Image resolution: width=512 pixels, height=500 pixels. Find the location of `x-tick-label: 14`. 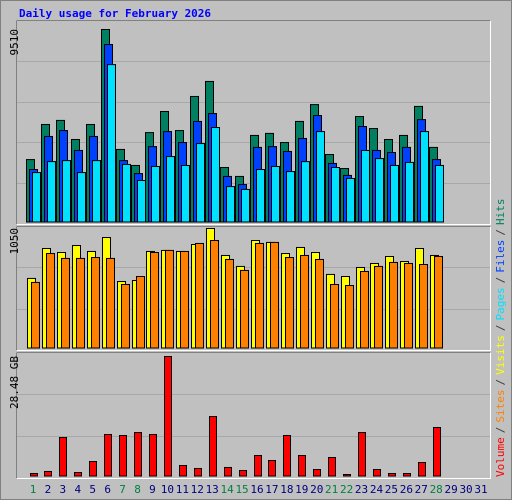

x-tick-label: 14 is located at coordinates (228, 489).